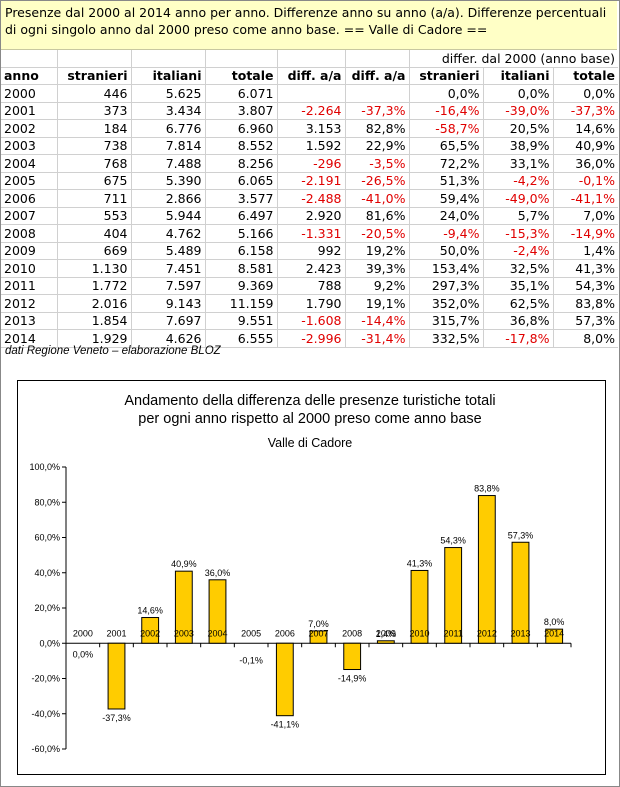 This screenshot has height=787, width=620. I want to click on table-cell: 9,2%, so click(377, 286).